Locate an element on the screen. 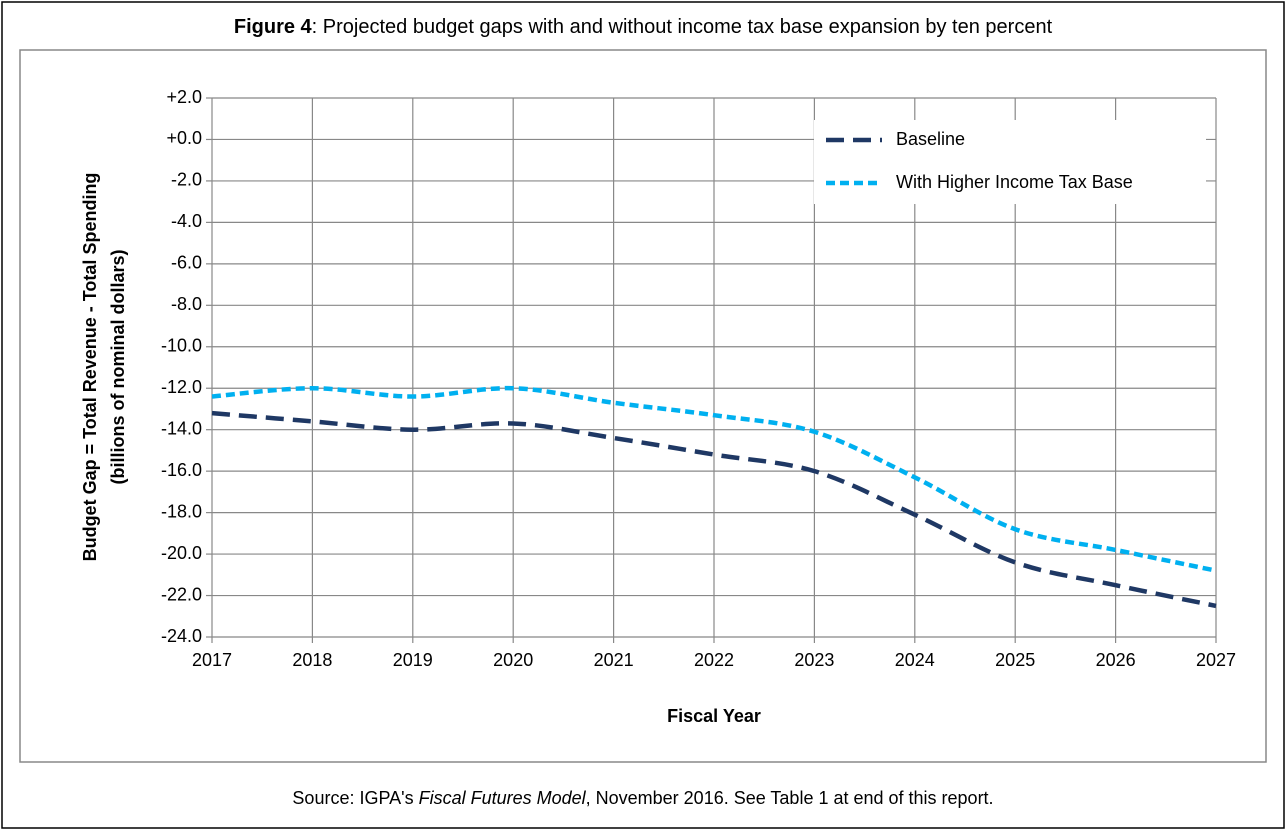 The image size is (1286, 836). y-tick-label: -20.0 is located at coordinates (181, 553).